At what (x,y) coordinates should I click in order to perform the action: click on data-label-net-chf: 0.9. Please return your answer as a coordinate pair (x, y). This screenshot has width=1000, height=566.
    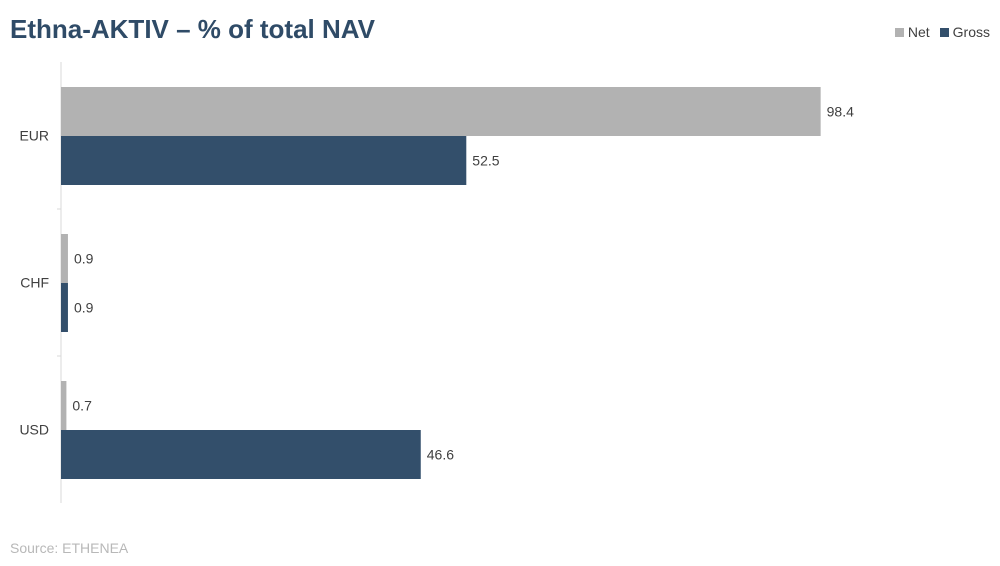
    Looking at the image, I should click on (84, 259).